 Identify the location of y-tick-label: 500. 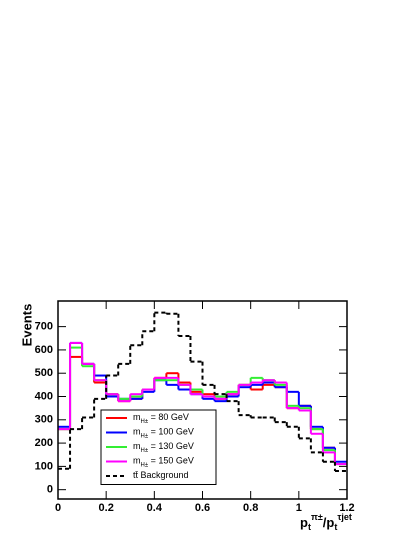
(44, 373).